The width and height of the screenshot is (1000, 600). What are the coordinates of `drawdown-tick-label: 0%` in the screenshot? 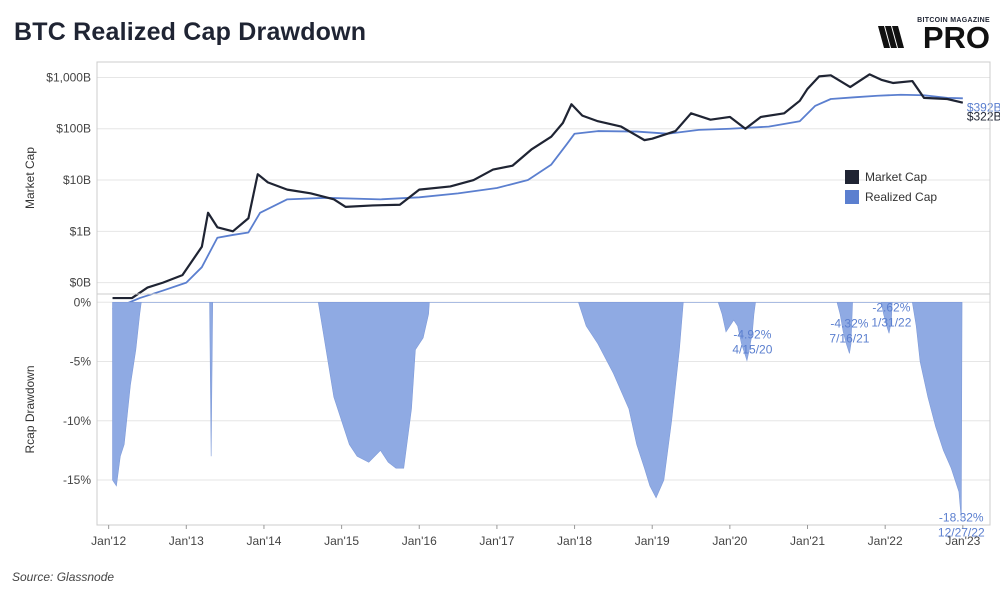 It's located at (83, 302).